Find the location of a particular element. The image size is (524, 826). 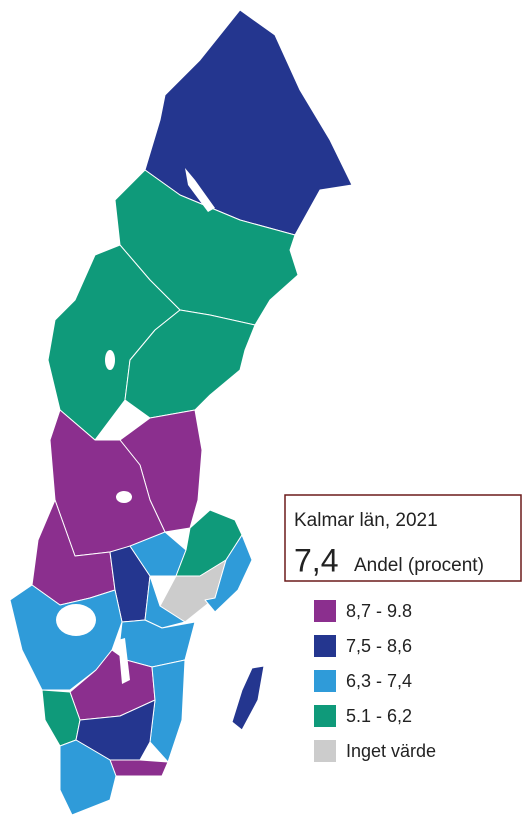

legend-label: 5.1 - 6,2 is located at coordinates (379, 716).